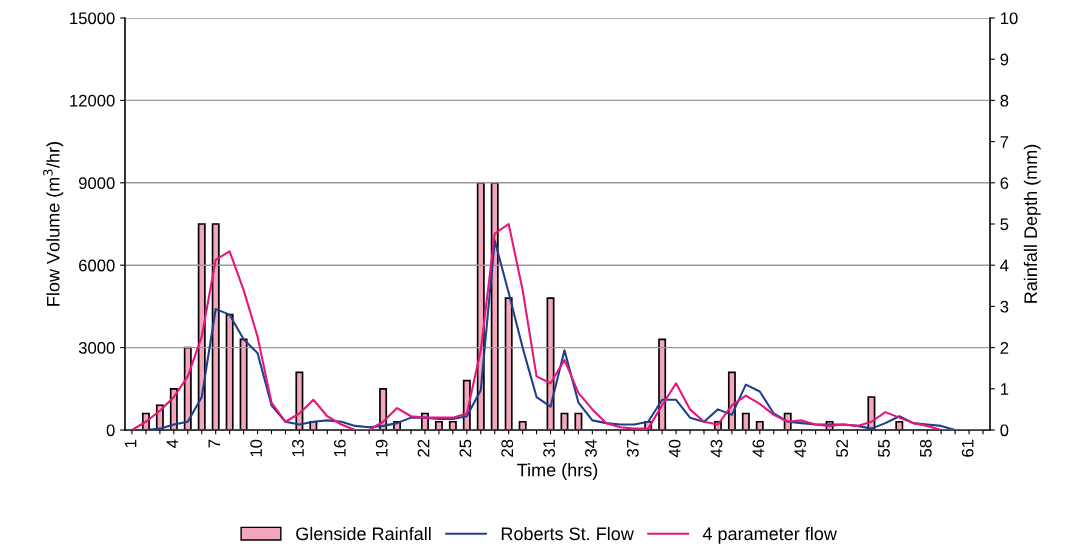 The image size is (1078, 560). Describe the element at coordinates (423, 448) in the screenshot. I see `x-tick-label: 22` at that location.